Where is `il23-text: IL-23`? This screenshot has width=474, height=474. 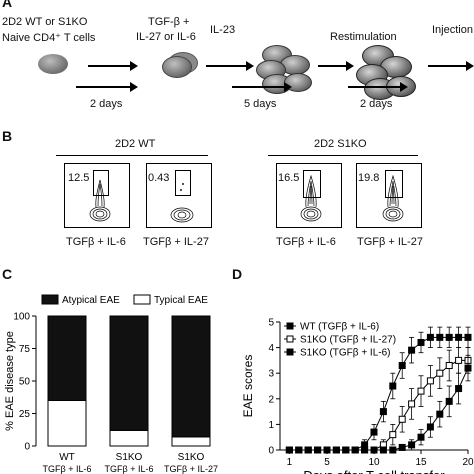
il23-text: IL-23 is located at coordinates (223, 30).